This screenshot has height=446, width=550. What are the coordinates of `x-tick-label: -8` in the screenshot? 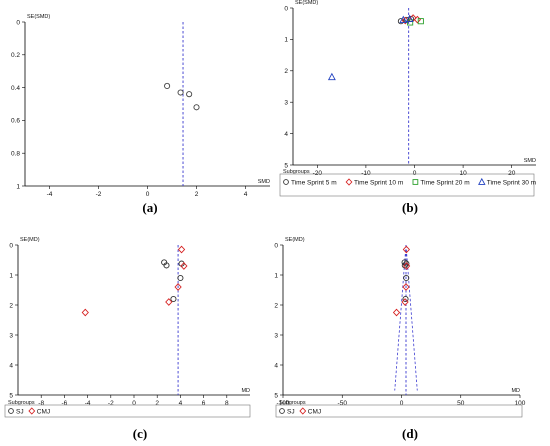 It's located at (41, 403).